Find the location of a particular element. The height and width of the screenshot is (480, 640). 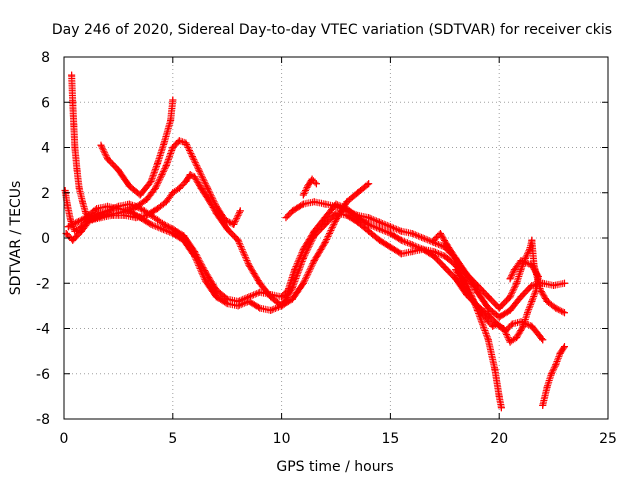

y-tick-label: 8 is located at coordinates (45, 58).